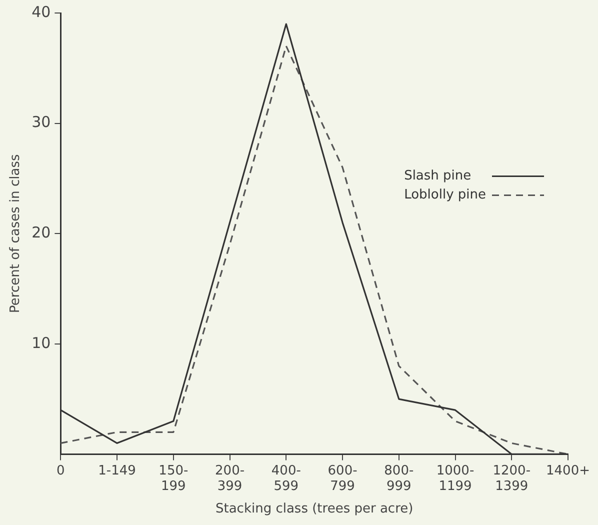 Image resolution: width=598 pixels, height=525 pixels. I want to click on x-tick-label: 400-599, so click(286, 478).